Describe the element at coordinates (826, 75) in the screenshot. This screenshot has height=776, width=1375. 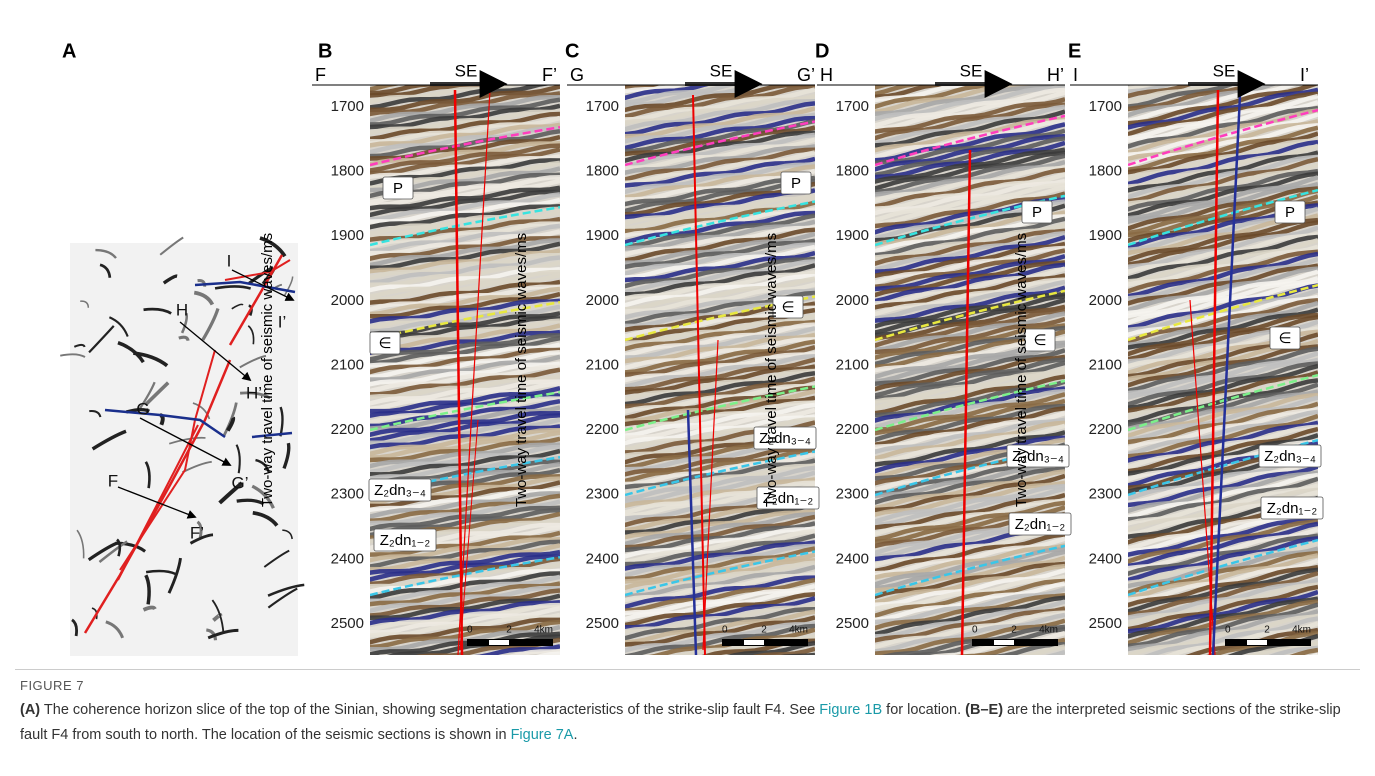
I see `section-start: H` at that location.